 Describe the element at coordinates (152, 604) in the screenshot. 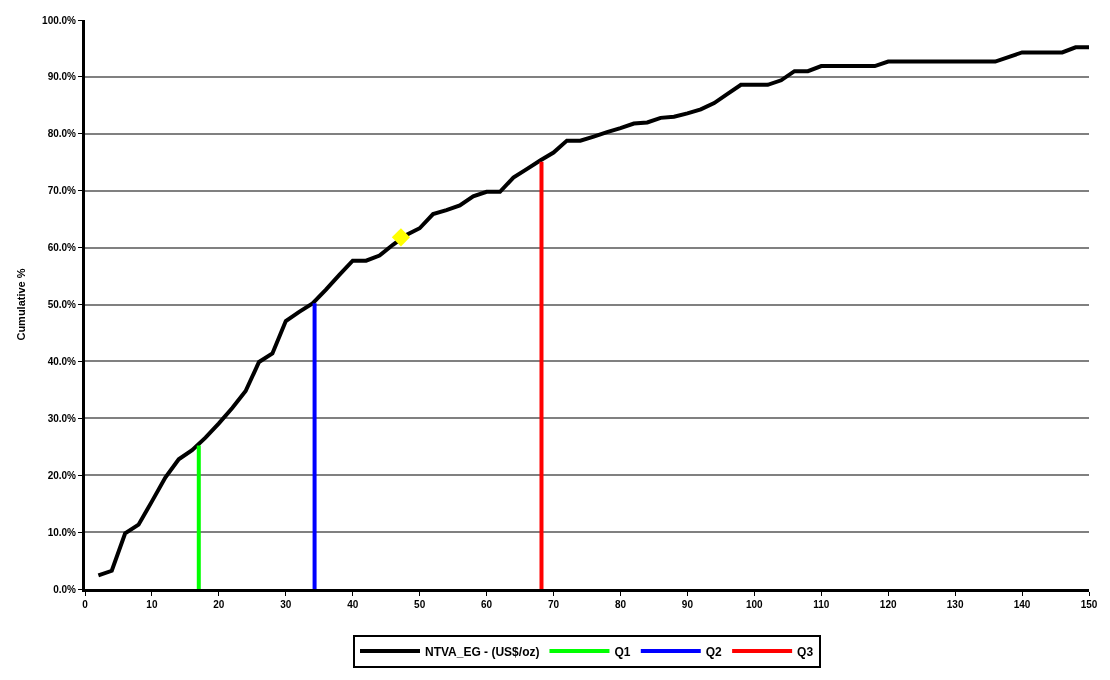

I see `x-tick-label: 10` at that location.